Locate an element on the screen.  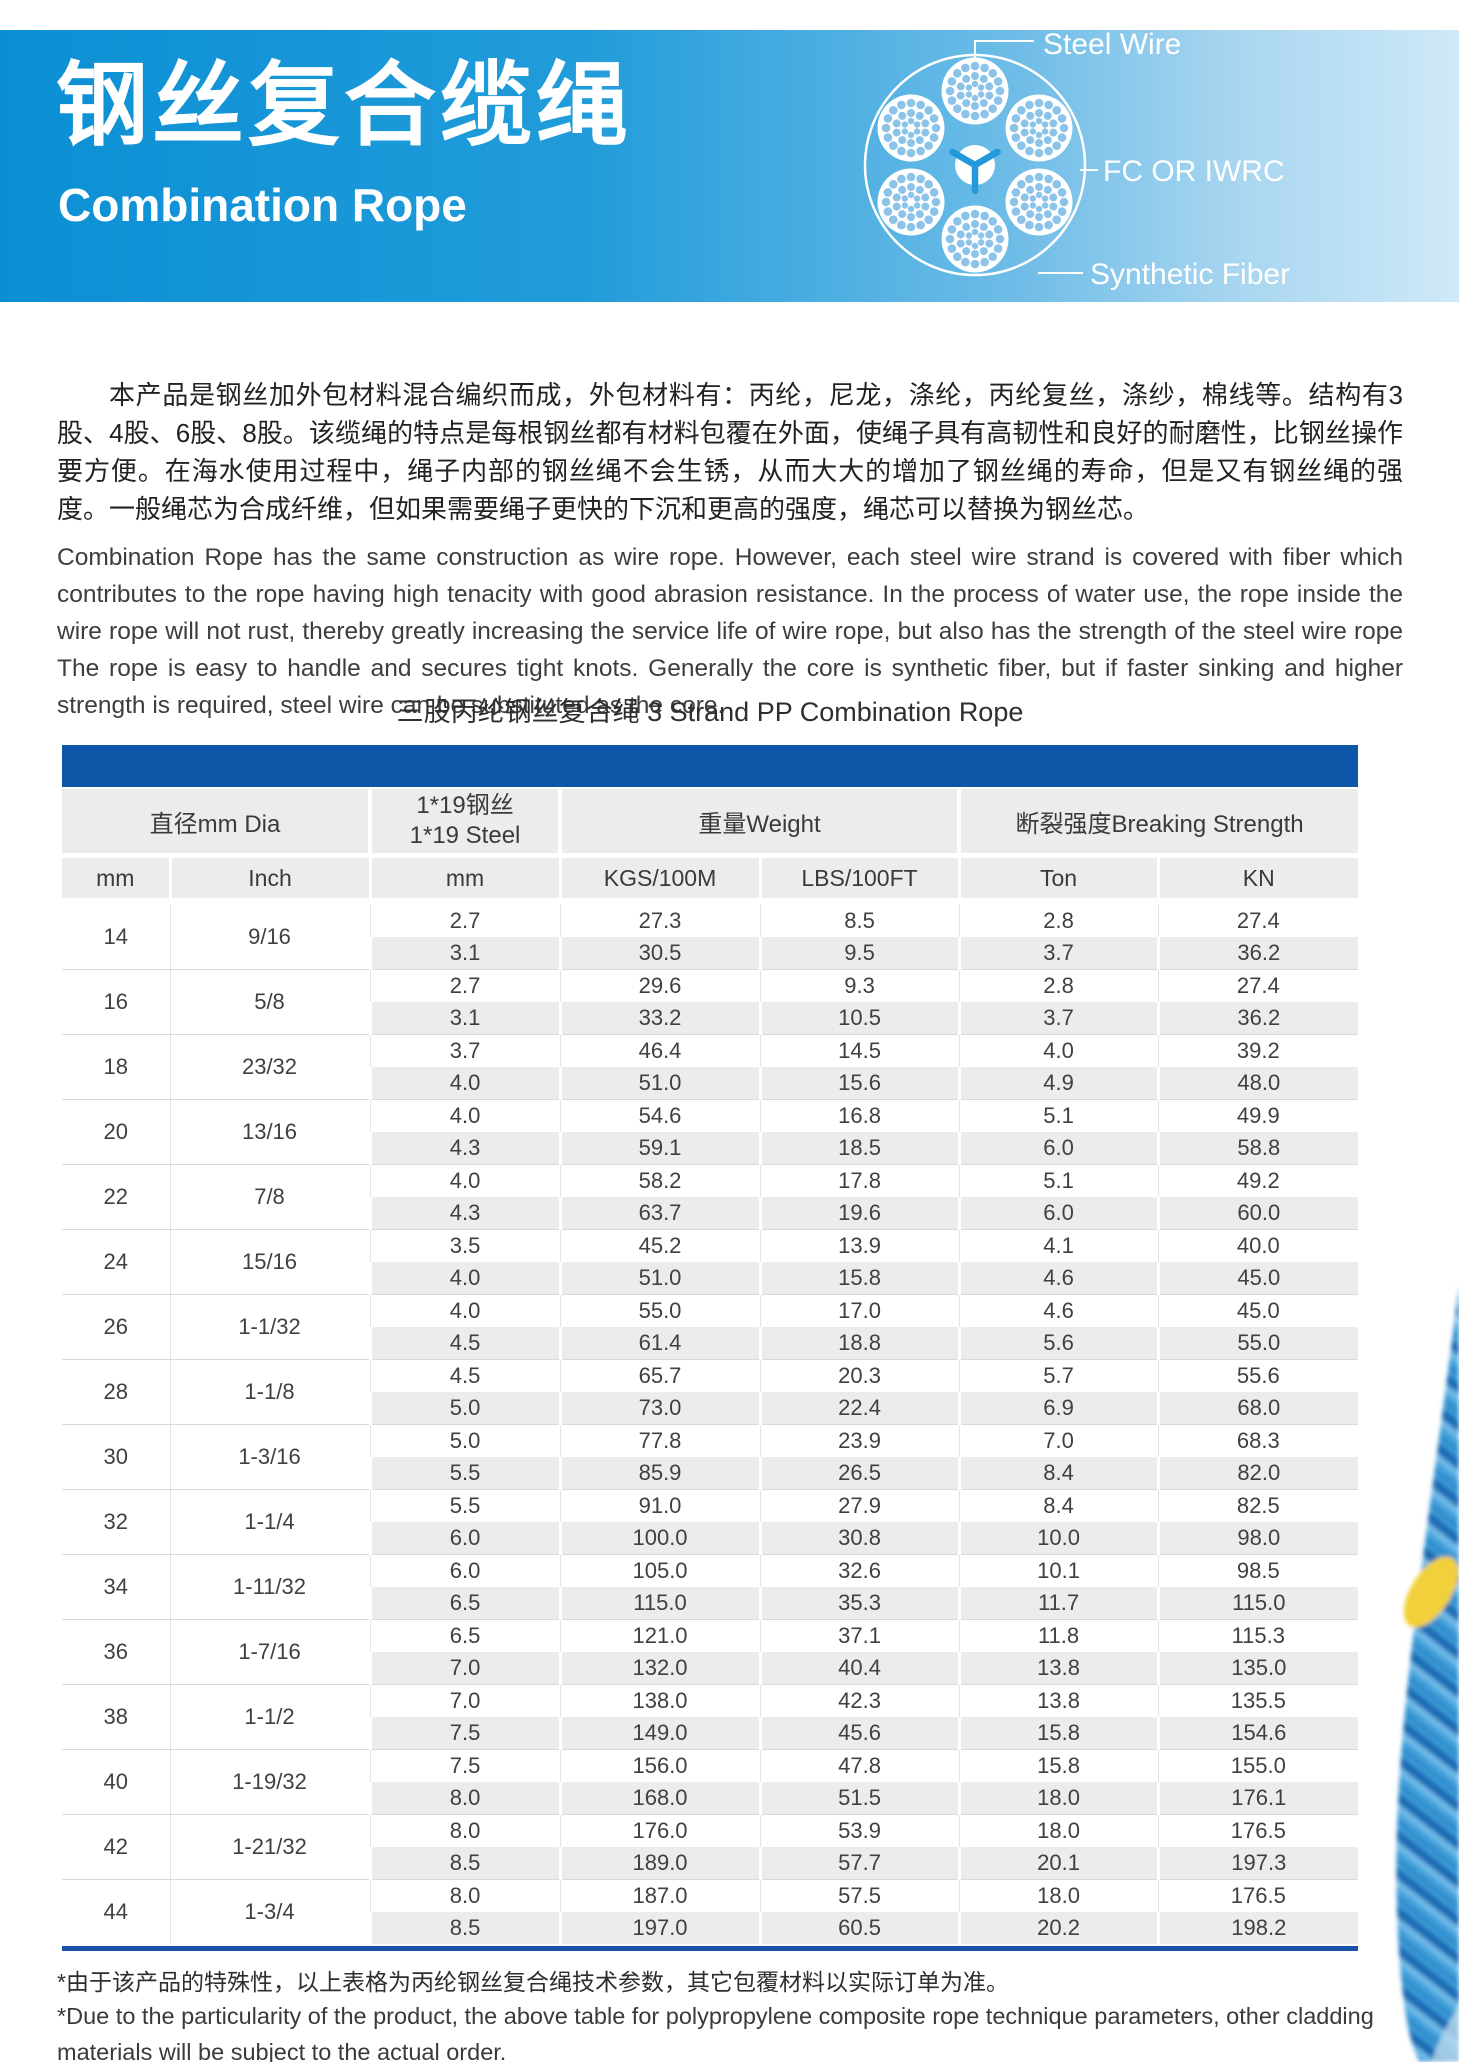
cell-lbs: 17.0 is located at coordinates (859, 1310).